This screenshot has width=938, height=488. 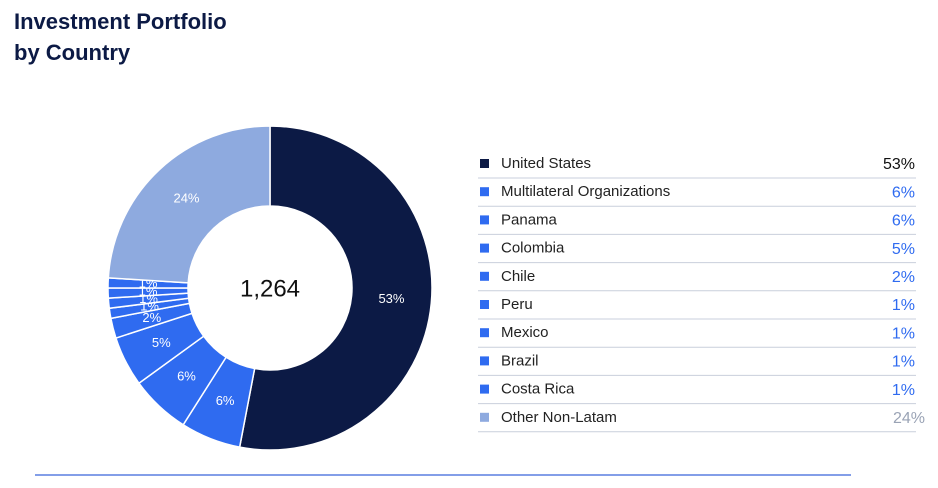 I want to click on legend-label: Peru, so click(x=517, y=304).